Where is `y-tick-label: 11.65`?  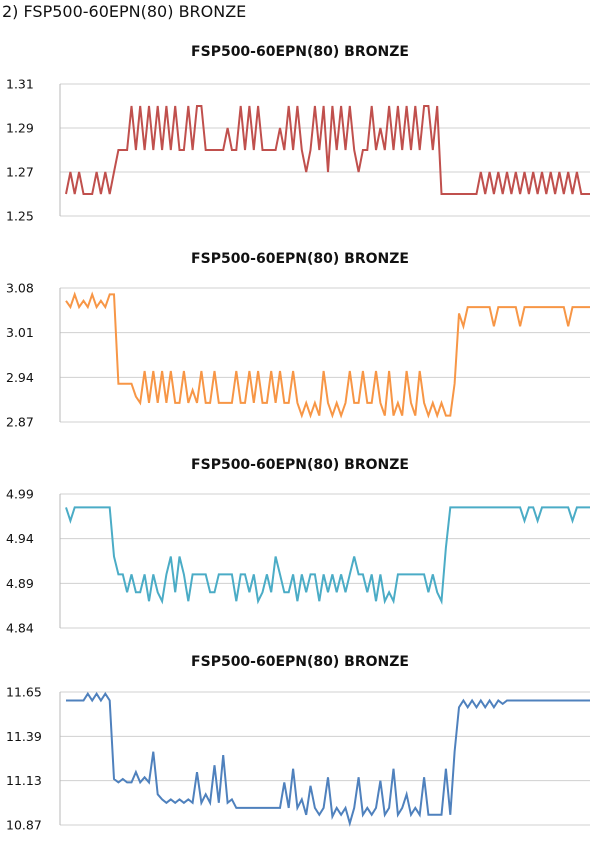 y-tick-label: 11.65 is located at coordinates (24, 692).